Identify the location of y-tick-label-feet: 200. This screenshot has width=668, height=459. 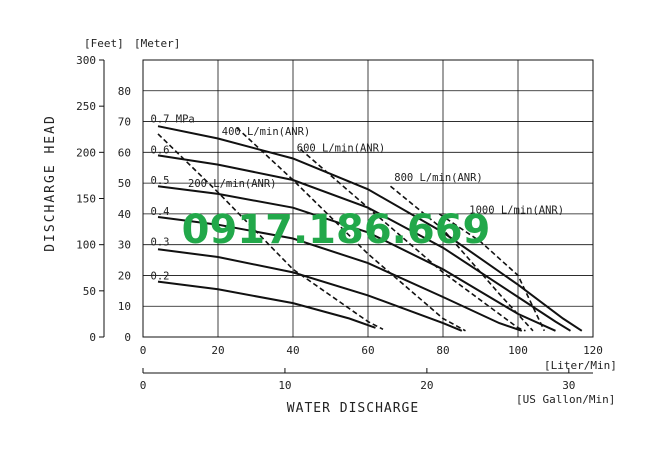
(86, 152).